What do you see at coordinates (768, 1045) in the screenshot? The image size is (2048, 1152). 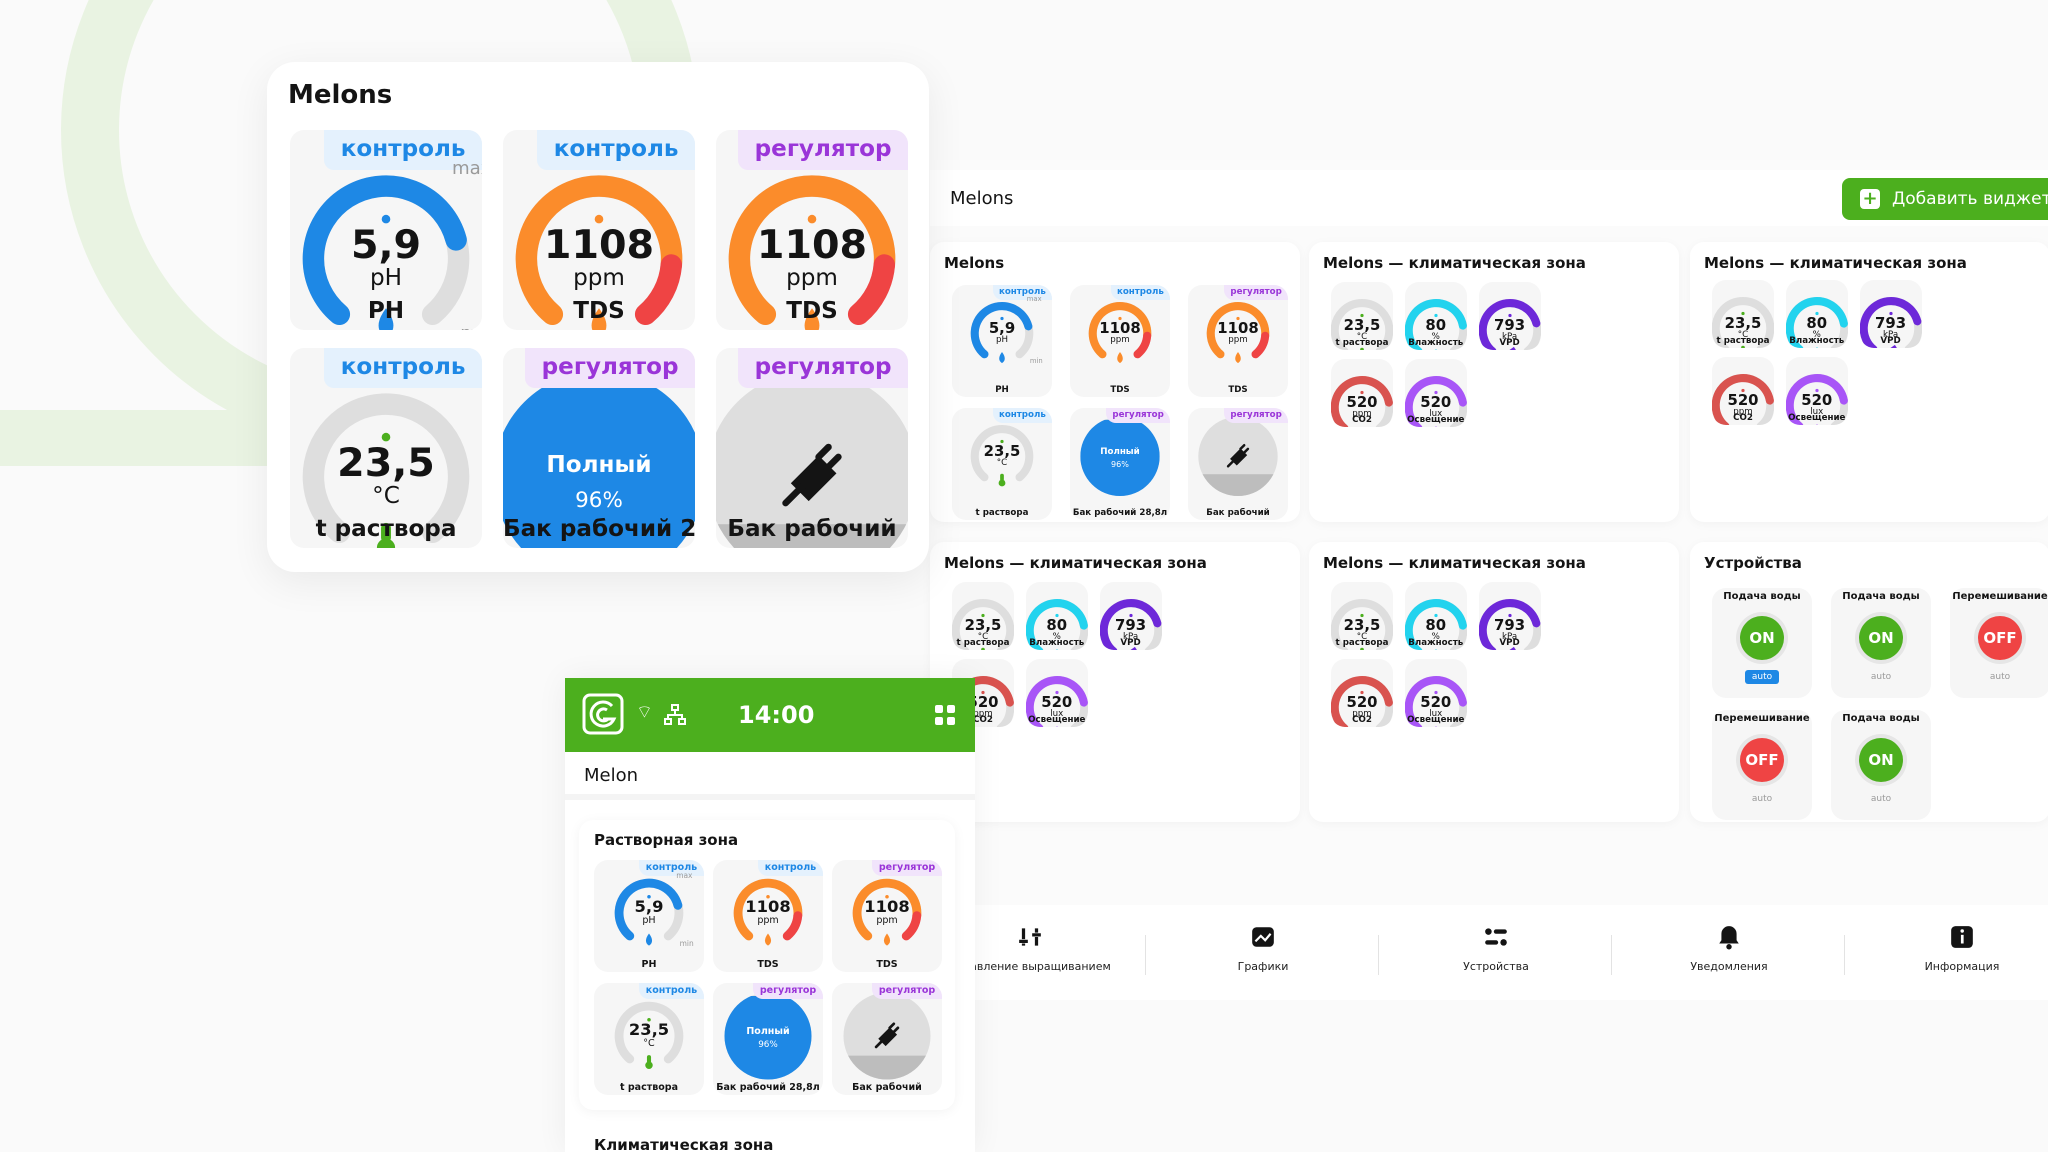 I see `tank-percent: 96%` at bounding box center [768, 1045].